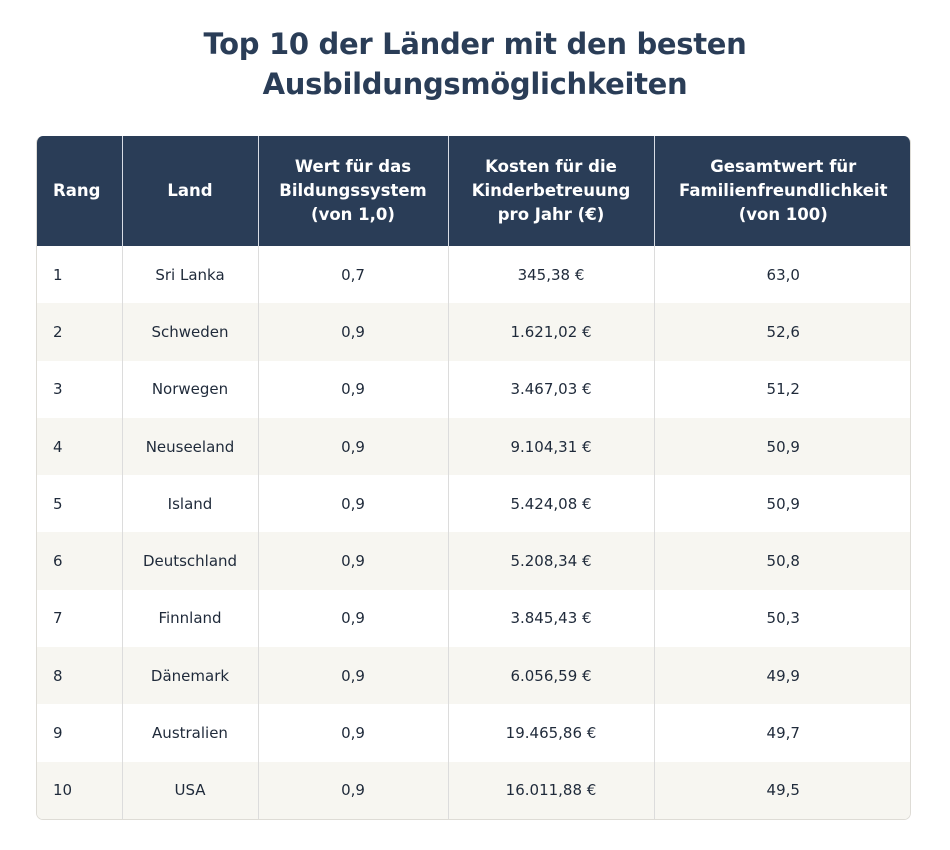  What do you see at coordinates (781, 332) in the screenshot?
I see `cell-family-score: 52,6` at bounding box center [781, 332].